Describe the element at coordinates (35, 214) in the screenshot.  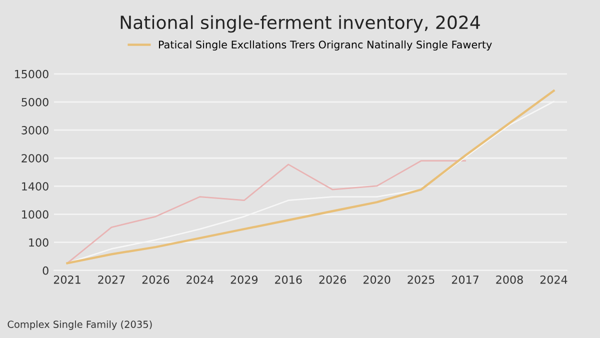
I see `category-label: 1000` at that location.